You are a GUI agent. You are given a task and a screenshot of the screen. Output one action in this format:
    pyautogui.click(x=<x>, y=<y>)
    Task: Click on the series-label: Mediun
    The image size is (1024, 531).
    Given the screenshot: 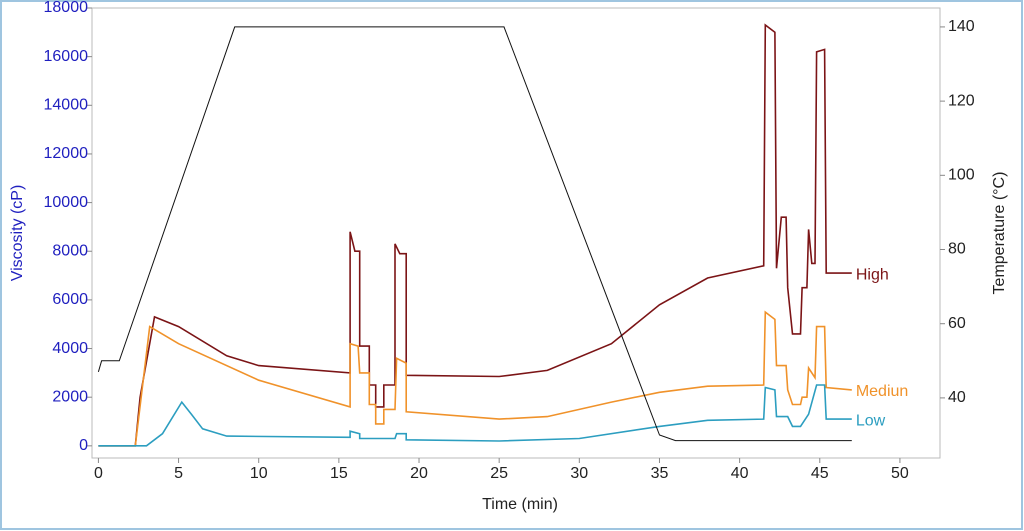 What is the action you would take?
    pyautogui.click(x=882, y=391)
    